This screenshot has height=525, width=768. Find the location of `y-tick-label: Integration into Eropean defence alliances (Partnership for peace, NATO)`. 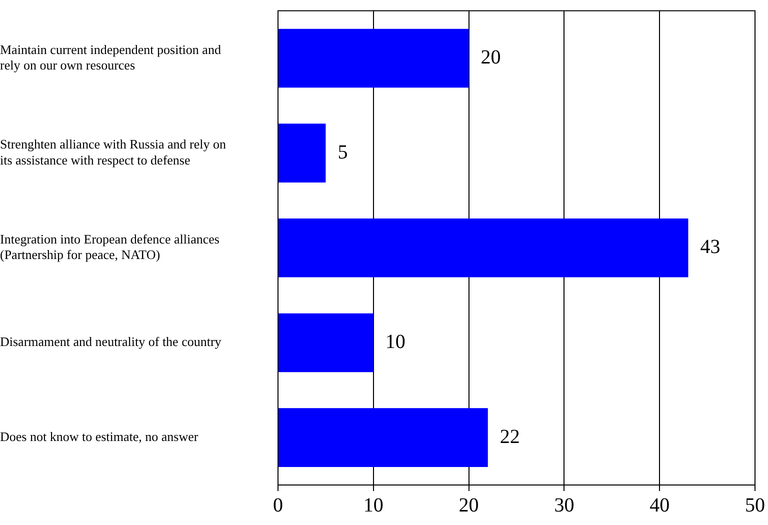

y-tick-label: Integration into Eropean defence alliances (Partnership for peace, NATO) is located at coordinates (110, 247).